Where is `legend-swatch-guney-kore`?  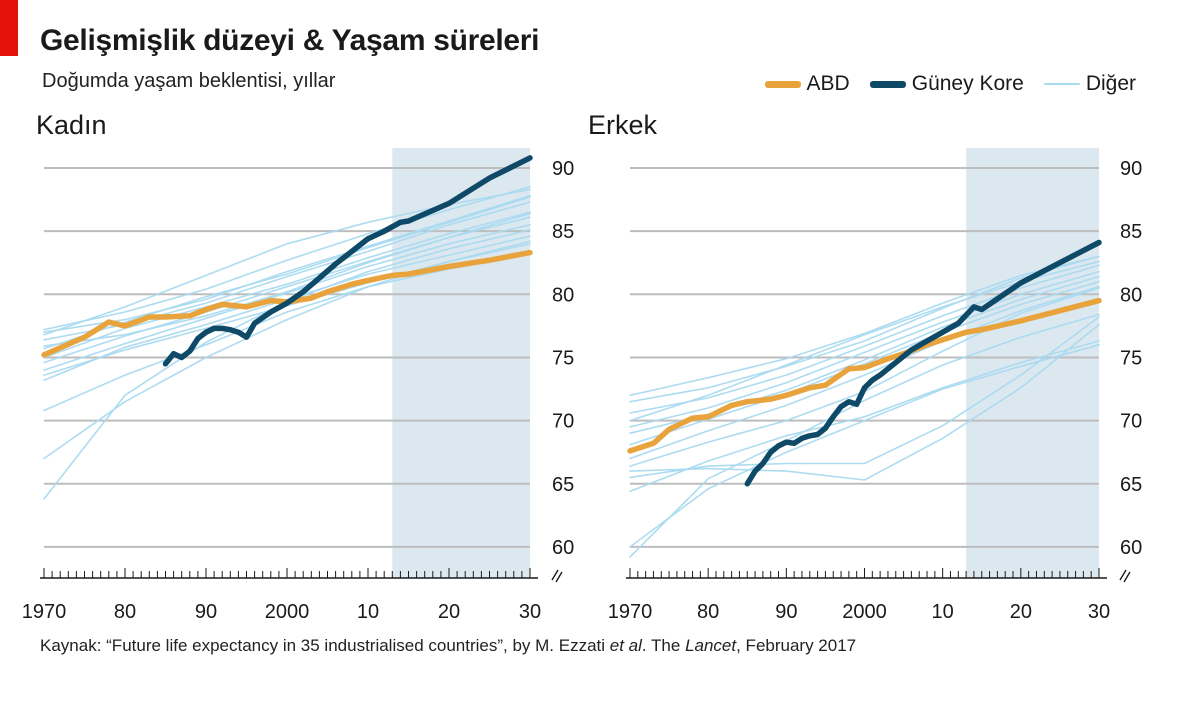 legend-swatch-guney-kore is located at coordinates (887, 84).